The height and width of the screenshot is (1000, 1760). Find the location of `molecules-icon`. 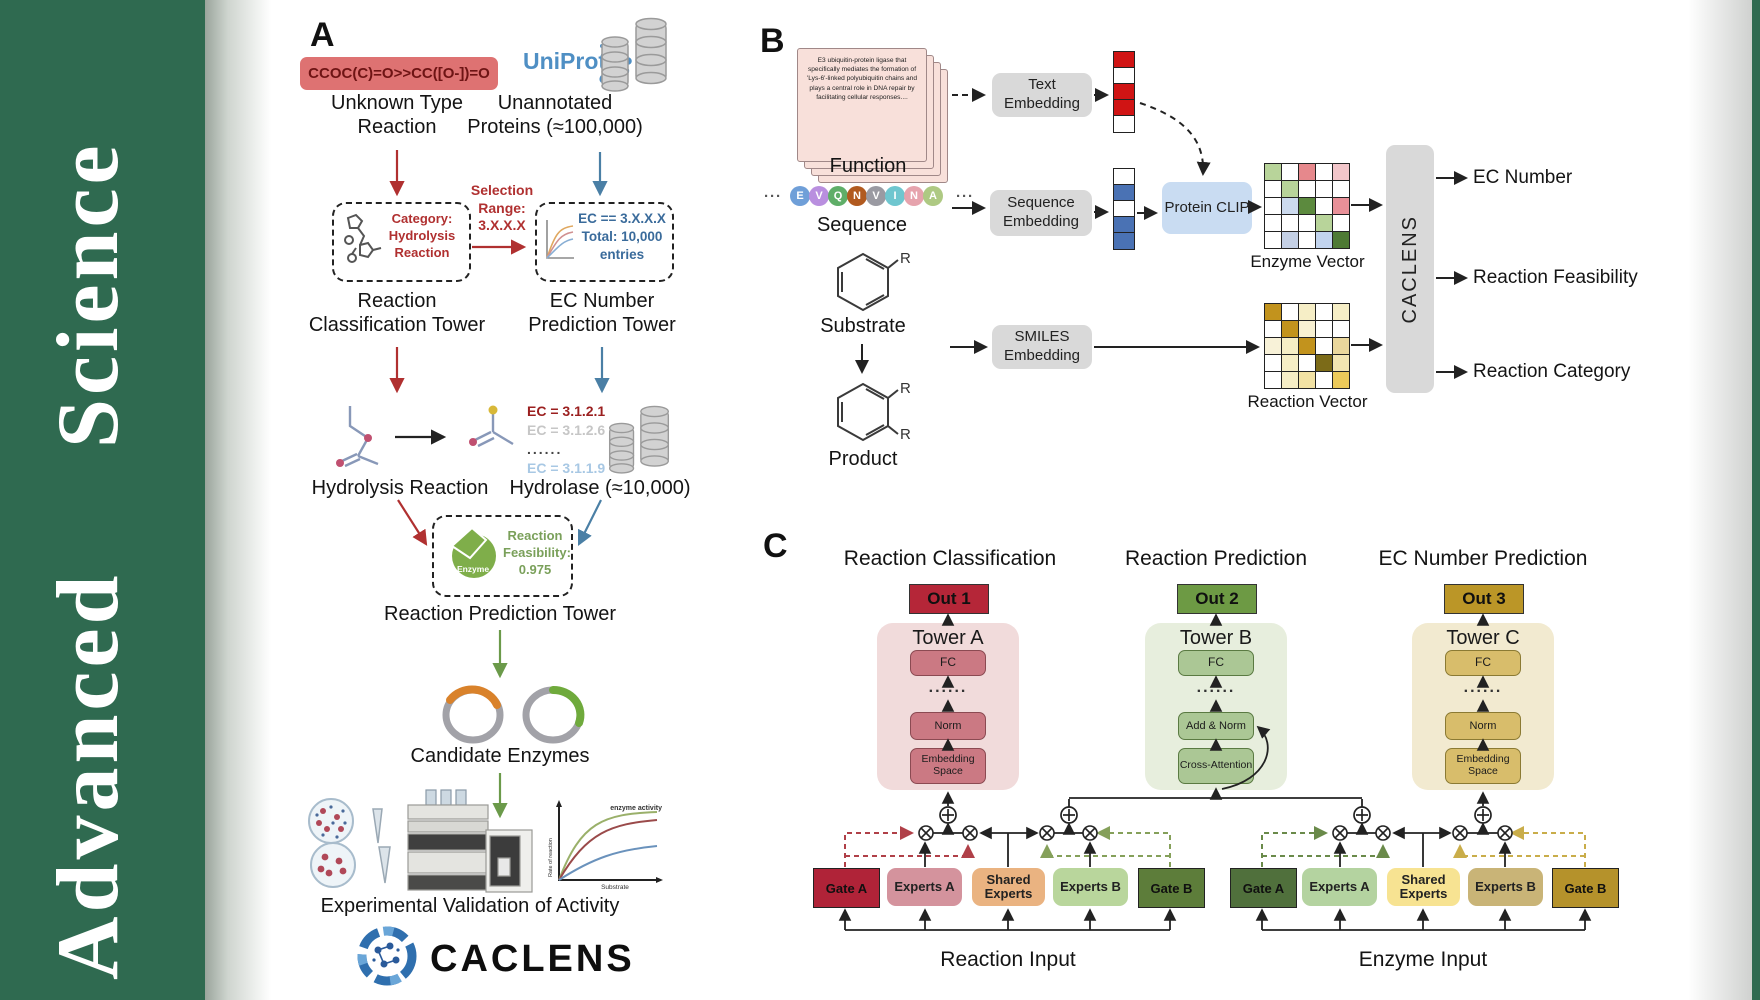

molecules-icon is located at coordinates (363, 238).